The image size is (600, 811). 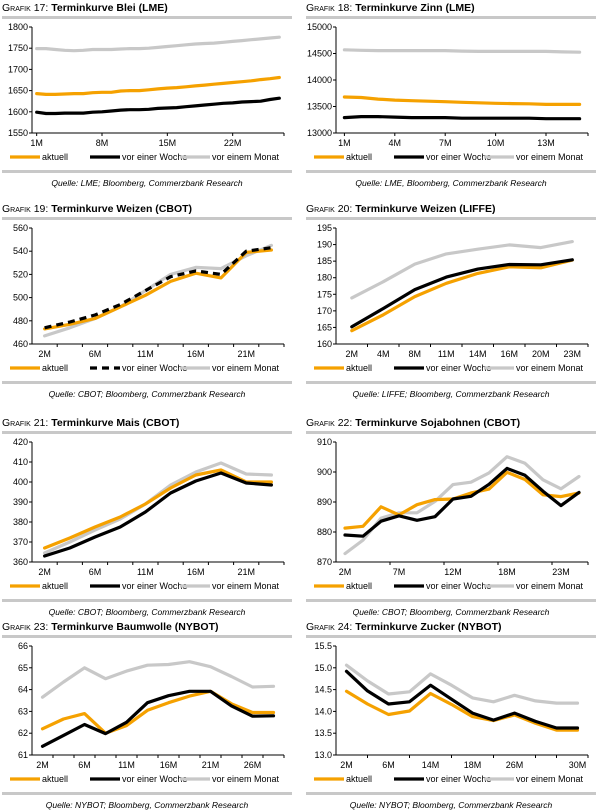 What do you see at coordinates (324, 294) in the screenshot?
I see `y-tick-label: 175` at bounding box center [324, 294].